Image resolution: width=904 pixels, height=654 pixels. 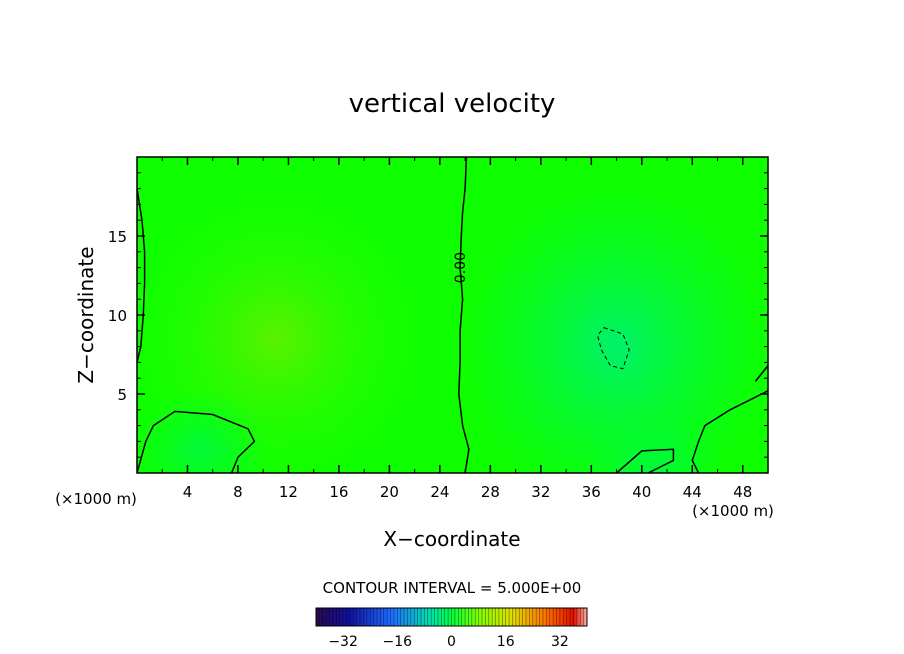 I want to click on y-tick-label: 5, so click(x=122, y=395).